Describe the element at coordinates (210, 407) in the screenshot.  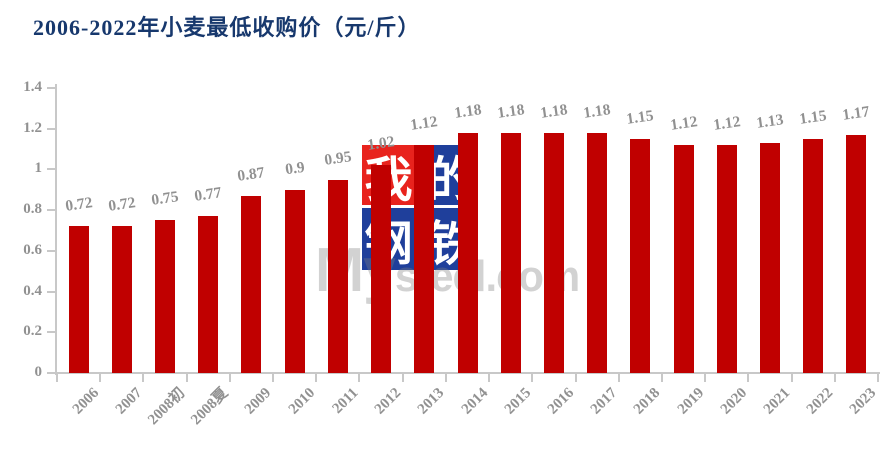
I see `x-axis-category-label: 2008夏` at that location.